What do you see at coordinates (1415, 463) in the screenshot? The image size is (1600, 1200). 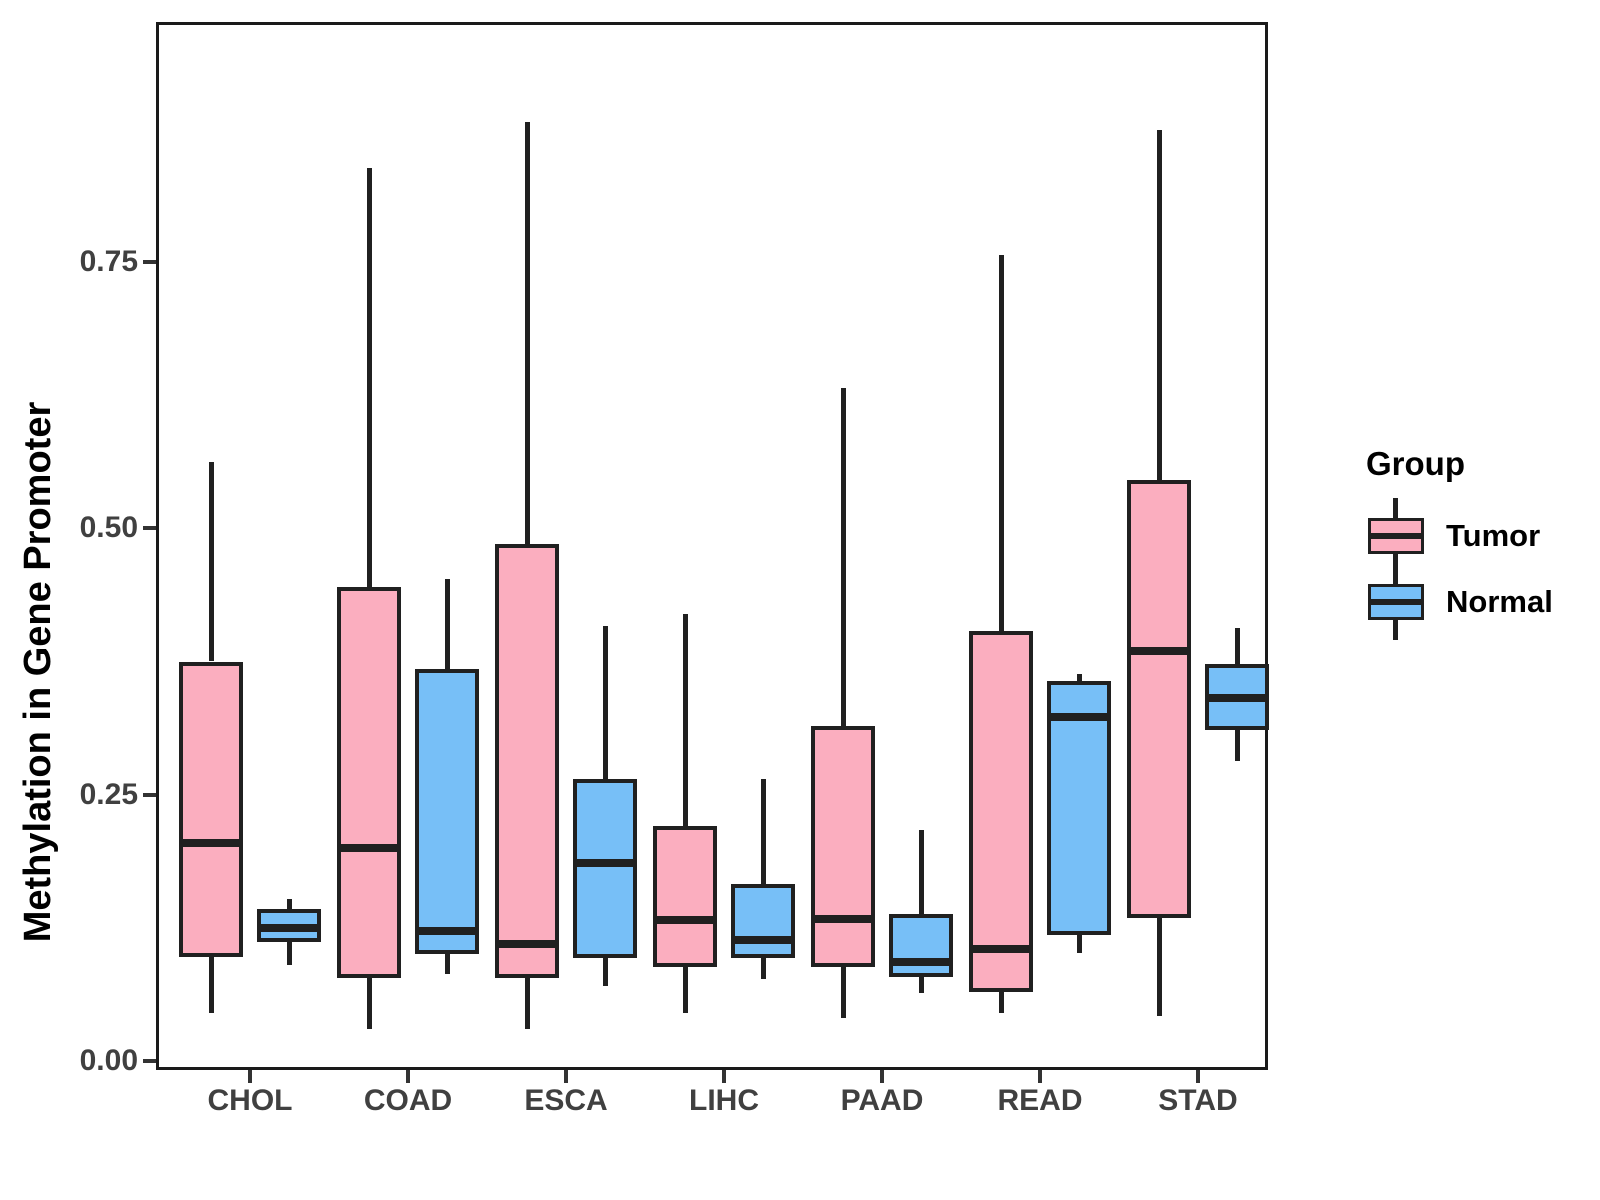 I see `legend-title: Group` at bounding box center [1415, 463].